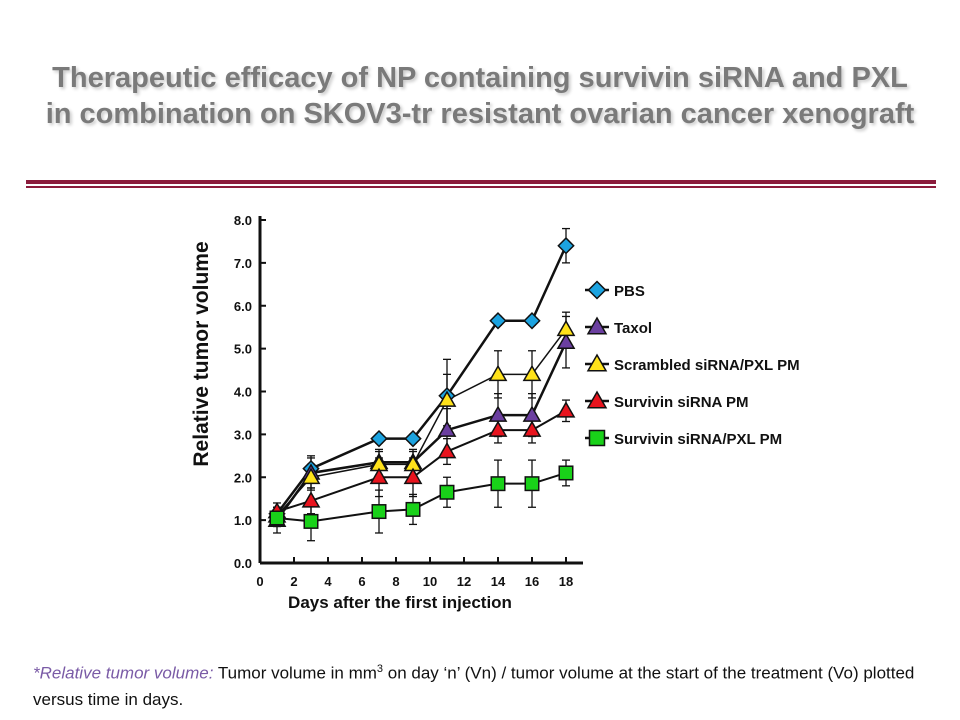 Image resolution: width=960 pixels, height=720 pixels. Describe the element at coordinates (259, 581) in the screenshot. I see `x-tick-label: 0` at that location.